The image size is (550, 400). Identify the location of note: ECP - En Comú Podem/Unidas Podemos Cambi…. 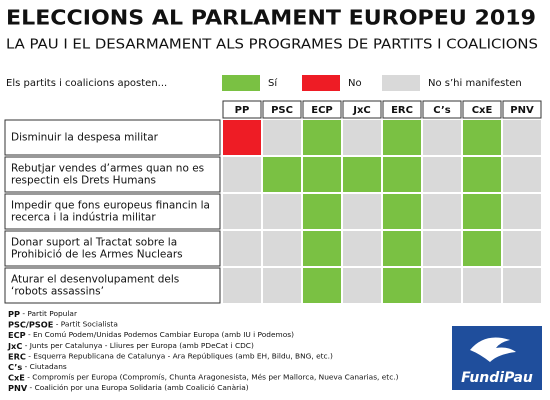
(151, 335).